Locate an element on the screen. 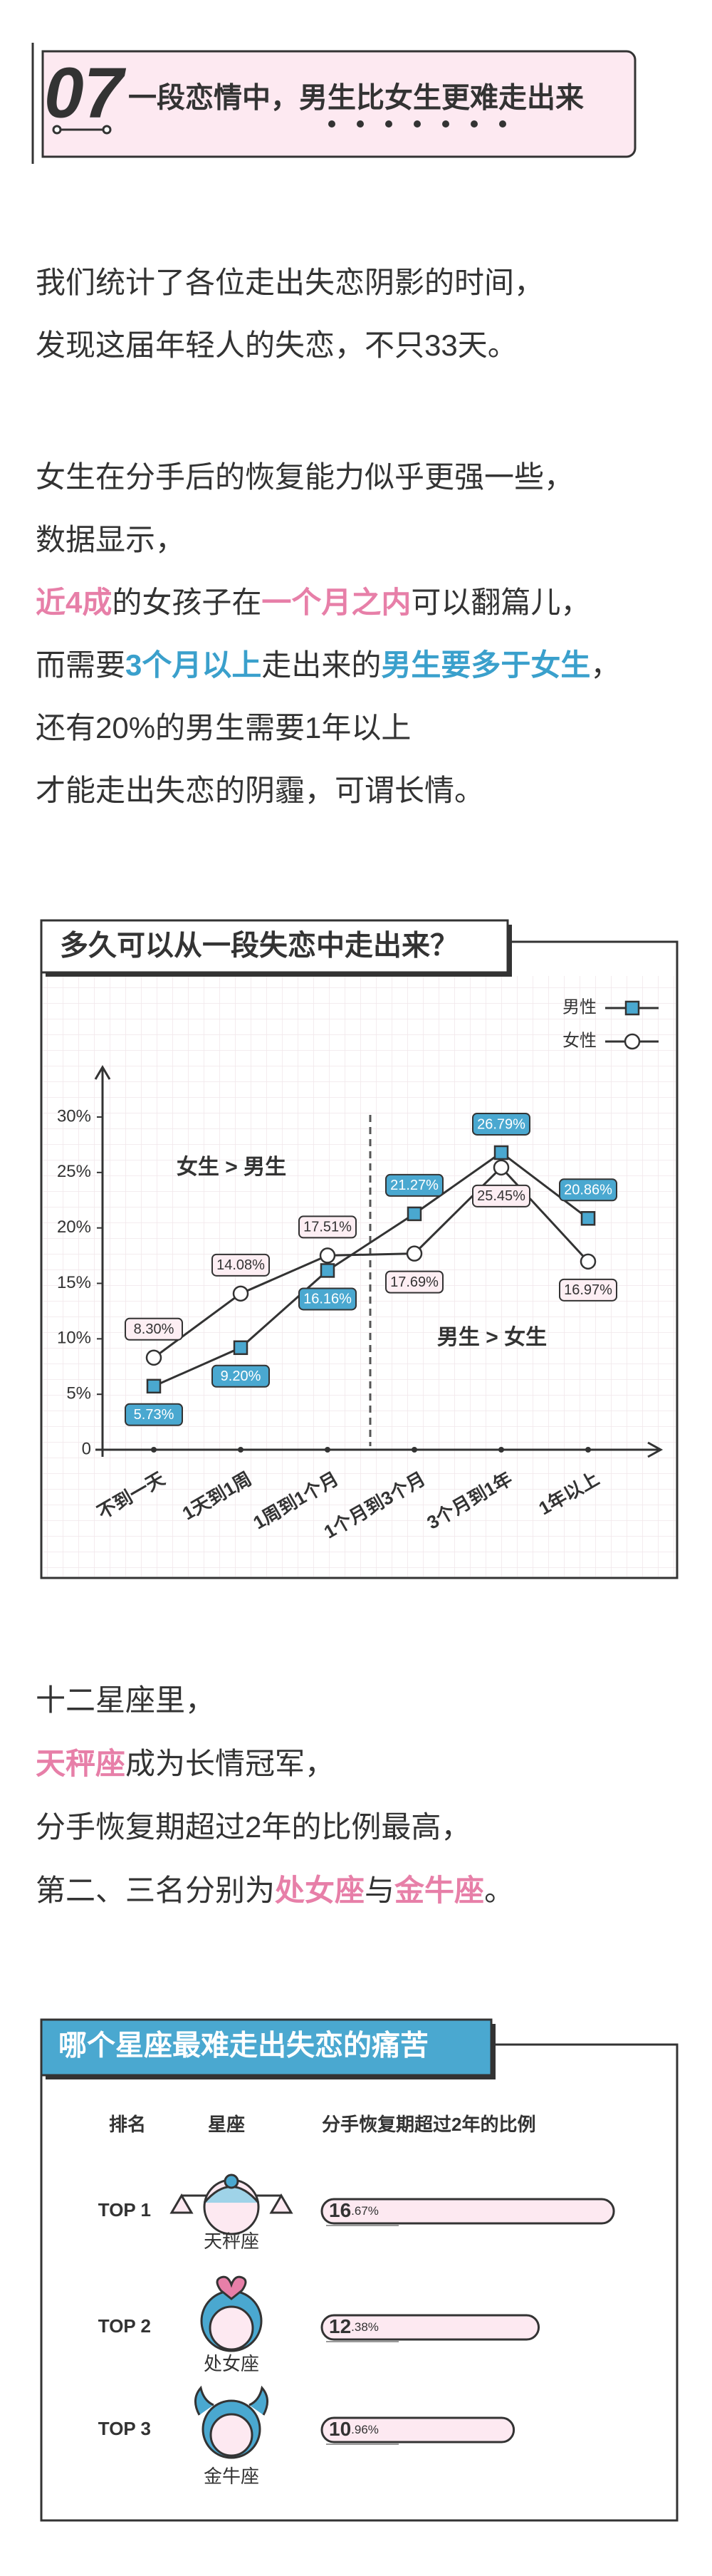 Image resolution: width=712 pixels, height=2576 pixels. section-number: 07 is located at coordinates (85, 93).